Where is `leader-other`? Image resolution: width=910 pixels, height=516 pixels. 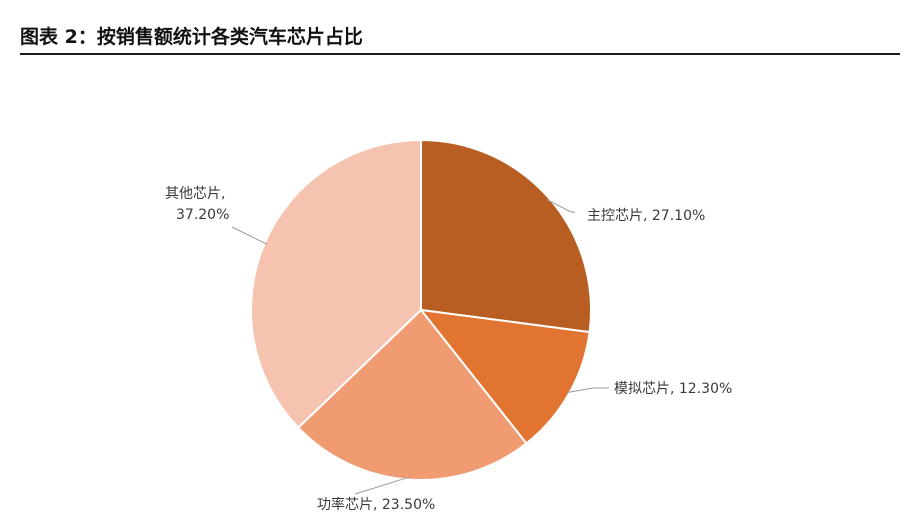 leader-other is located at coordinates (249, 235).